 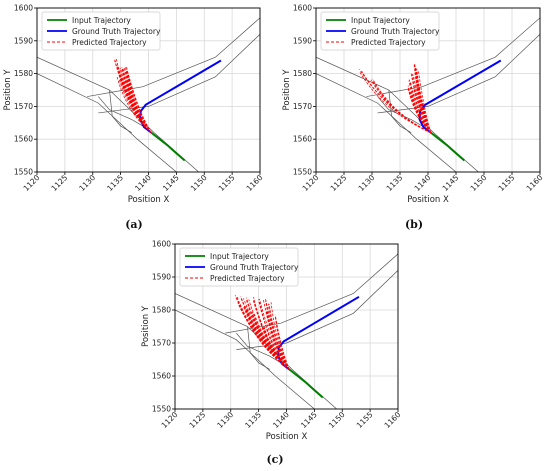 I want to click on x-axis-label: Position X, so click(x=428, y=200).